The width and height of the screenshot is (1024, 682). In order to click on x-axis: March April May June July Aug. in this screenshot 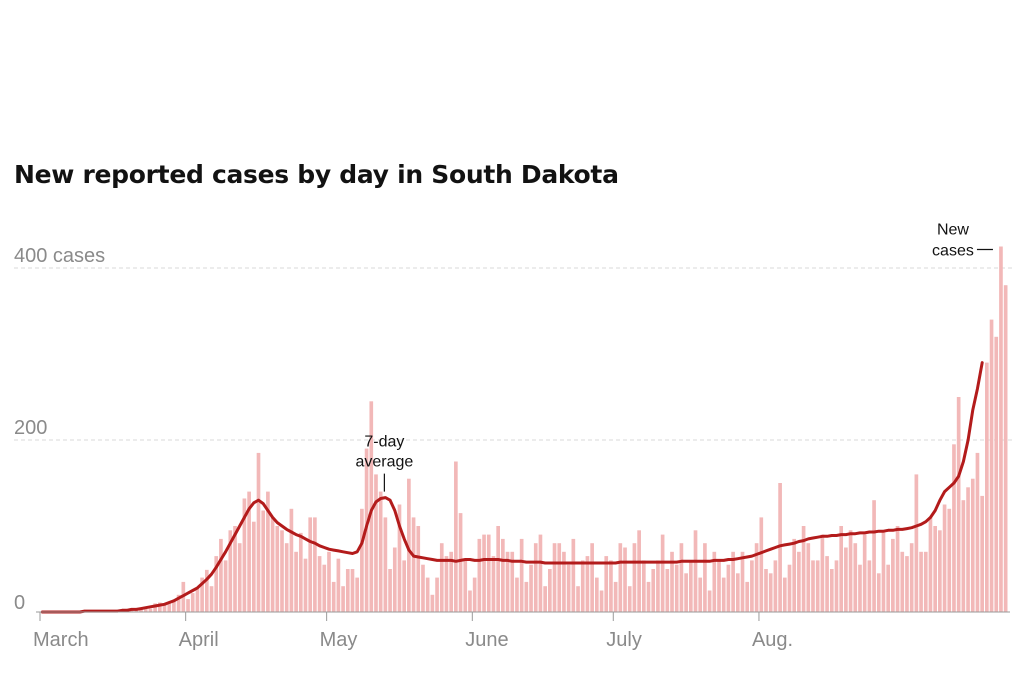, I will do `click(521, 631)`.